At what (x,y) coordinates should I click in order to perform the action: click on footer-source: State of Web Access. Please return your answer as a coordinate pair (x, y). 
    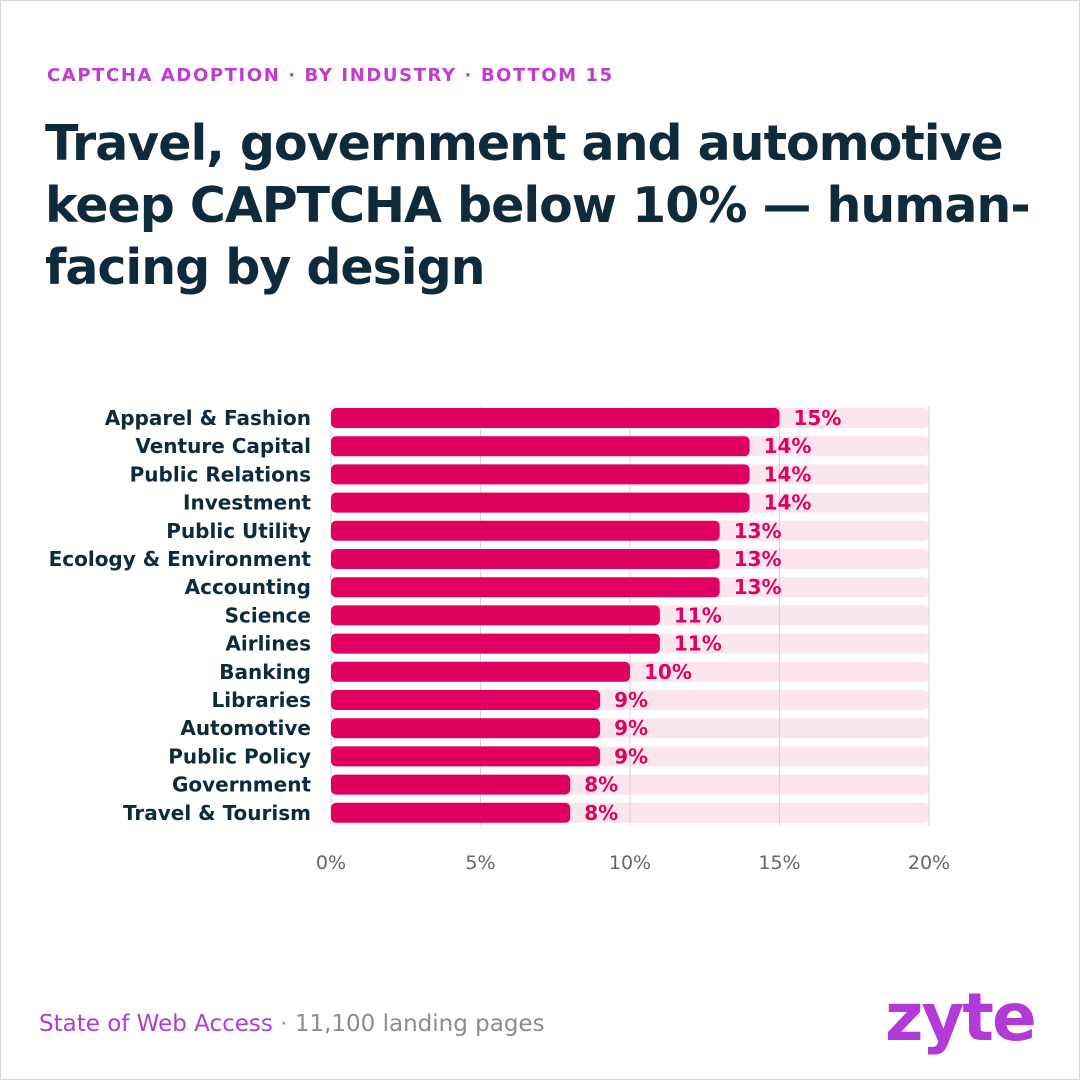
    Looking at the image, I should click on (156, 1024).